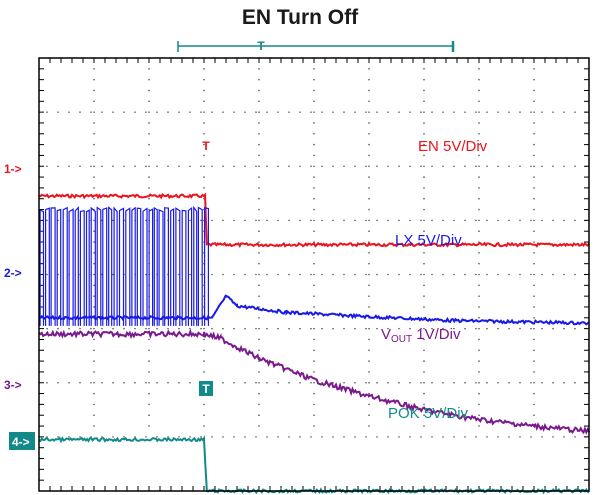 The image size is (600, 495). I want to click on svg-text: 4->, so click(21, 442).